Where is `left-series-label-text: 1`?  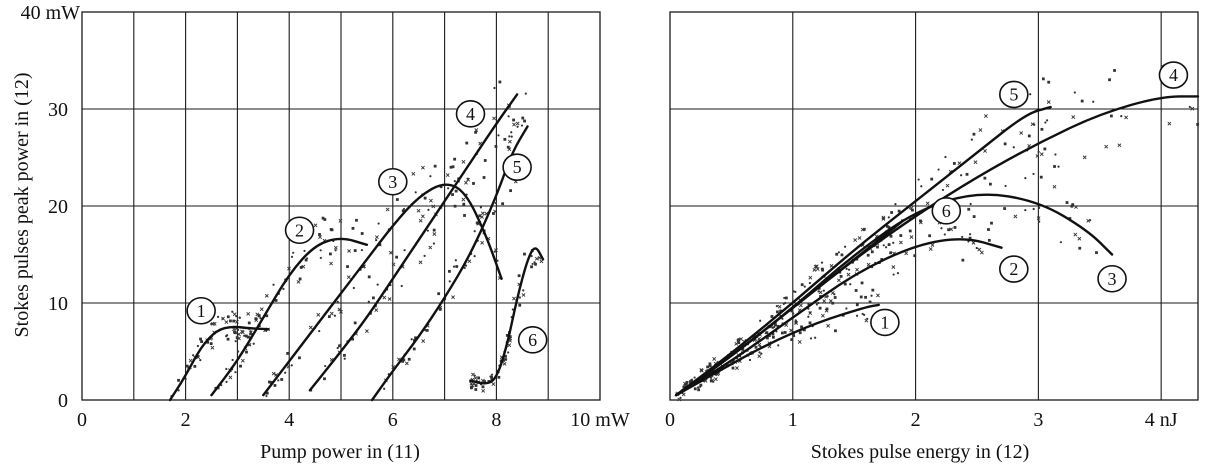
left-series-label-text: 1 is located at coordinates (201, 311).